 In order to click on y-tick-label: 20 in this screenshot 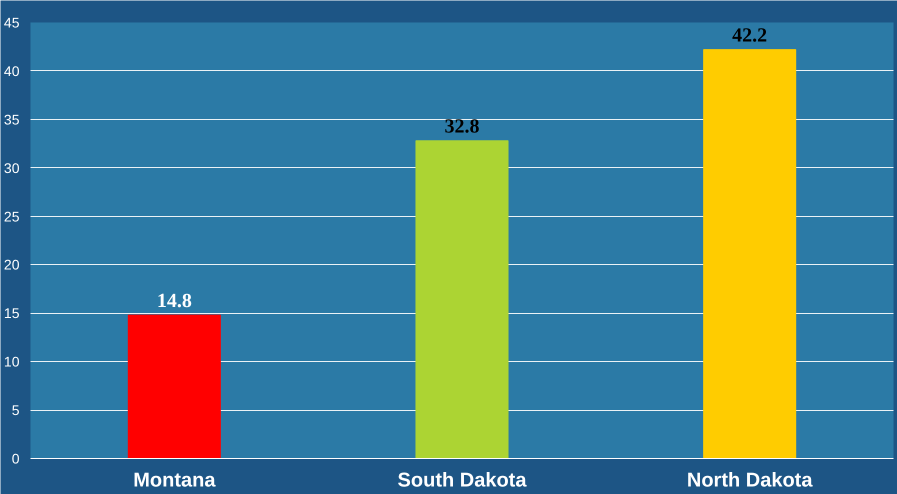, I will do `click(12, 264)`.